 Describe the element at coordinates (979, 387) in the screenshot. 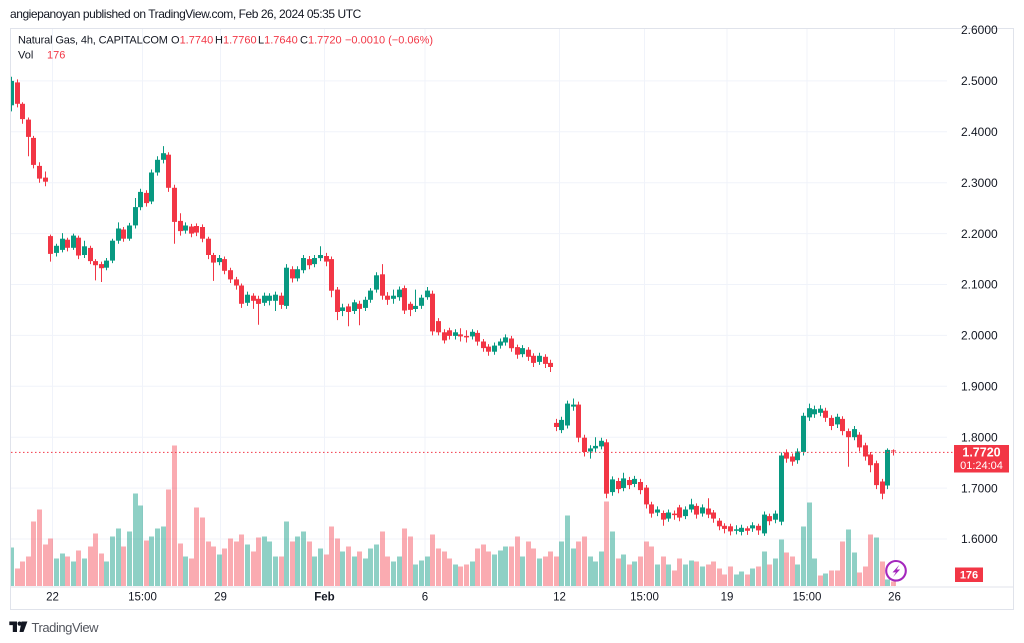

I see `svg-text: 1.9000` at that location.